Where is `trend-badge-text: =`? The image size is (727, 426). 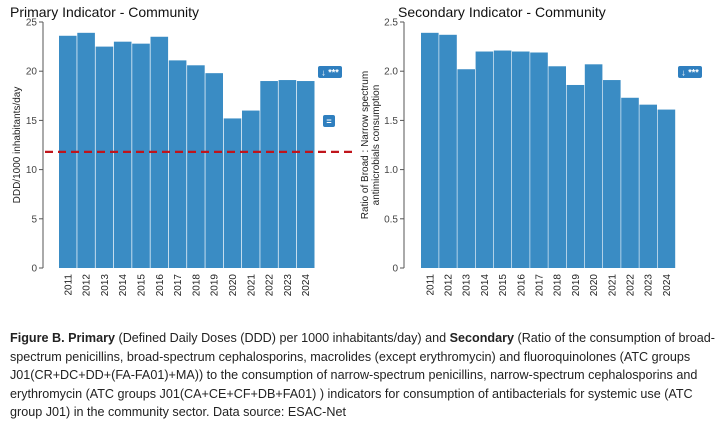 trend-badge-text: = is located at coordinates (328, 122).